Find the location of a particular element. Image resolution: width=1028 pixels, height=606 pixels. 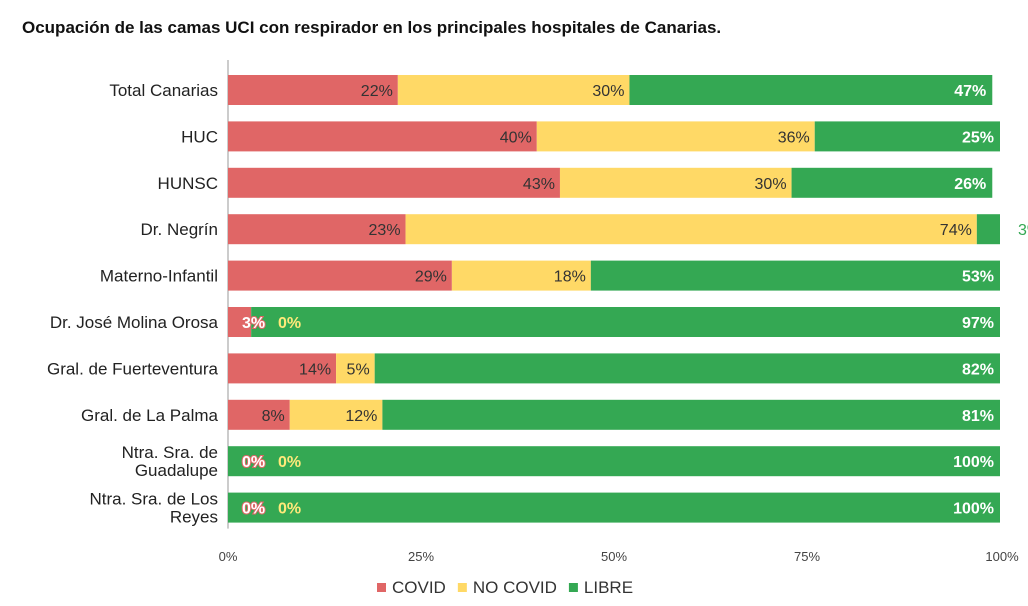

data-label: 14% is located at coordinates (315, 369).